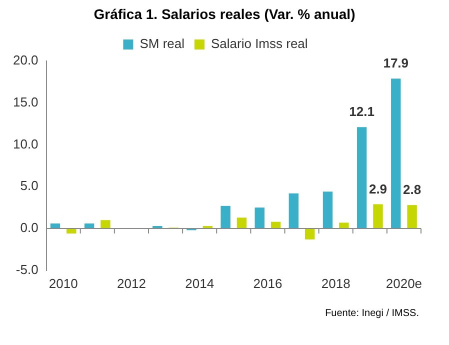  I want to click on data-label: 2.9, so click(378, 188).